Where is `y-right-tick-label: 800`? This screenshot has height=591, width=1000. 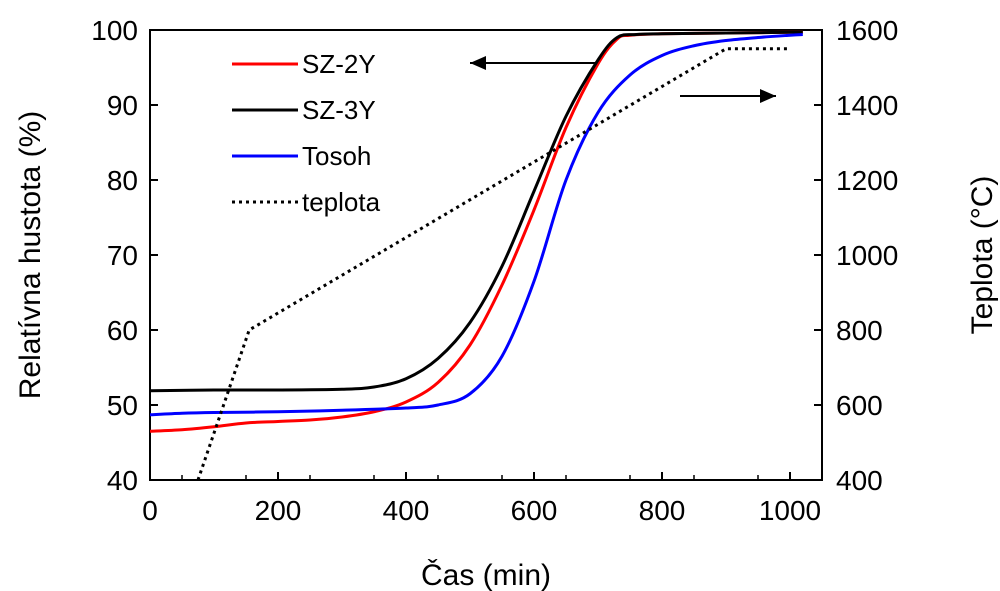 y-right-tick-label: 800 is located at coordinates (859, 330).